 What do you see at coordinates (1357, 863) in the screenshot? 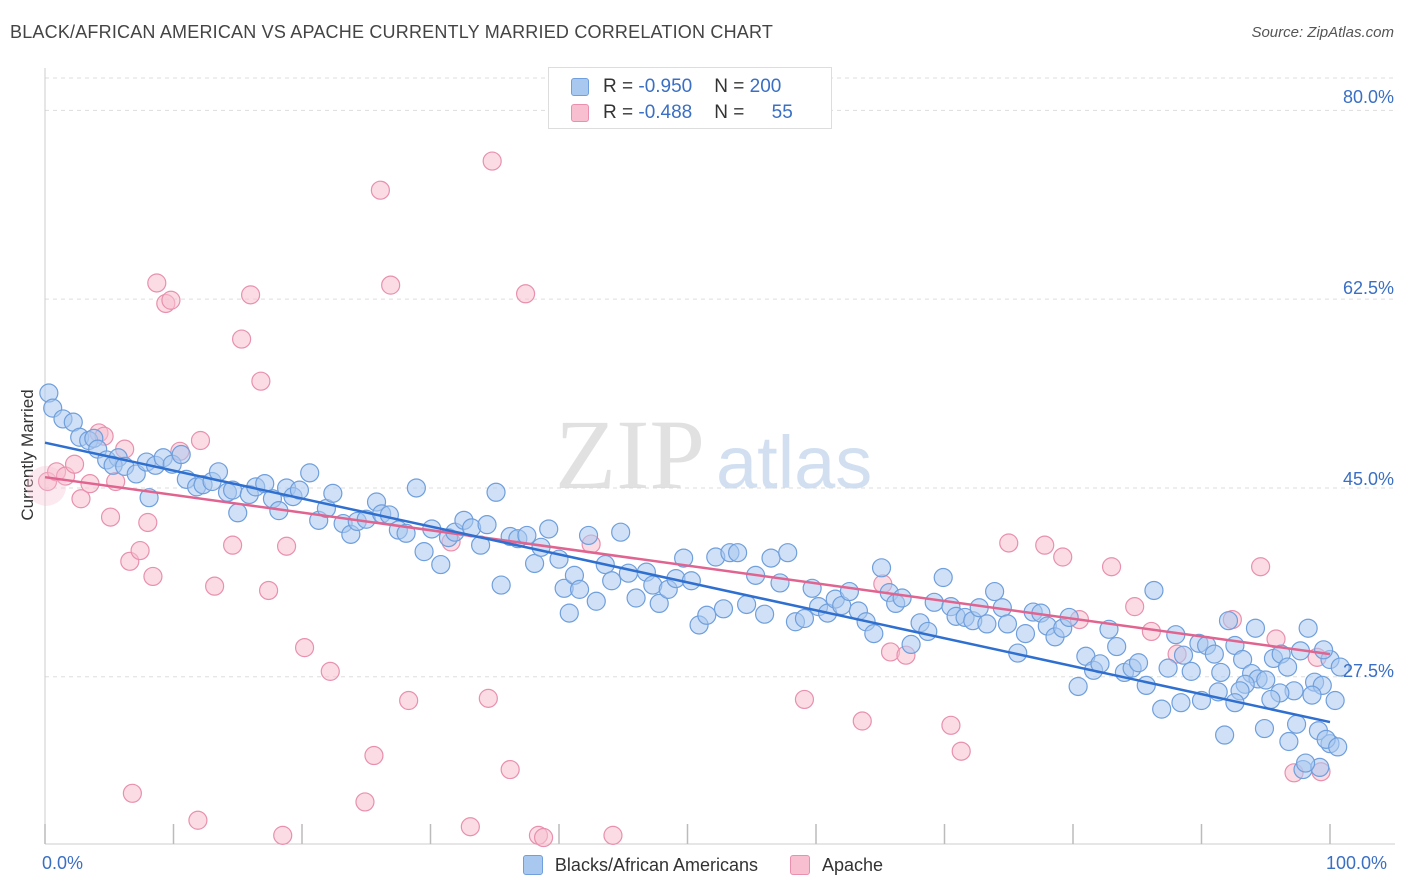
I see `x-tick-label-100: 100.0%` at bounding box center [1357, 863].